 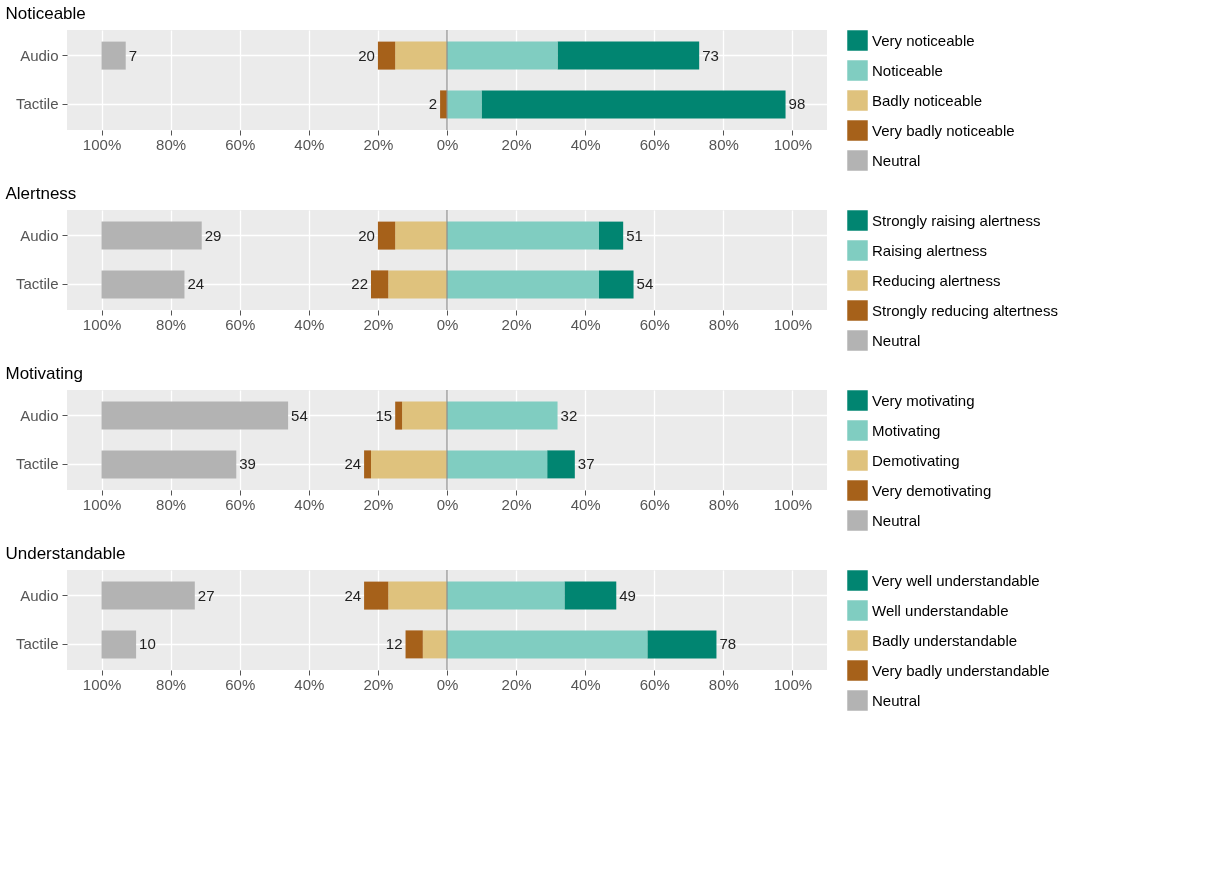 What do you see at coordinates (961, 670) in the screenshot?
I see `text: Very badly understandable` at bounding box center [961, 670].